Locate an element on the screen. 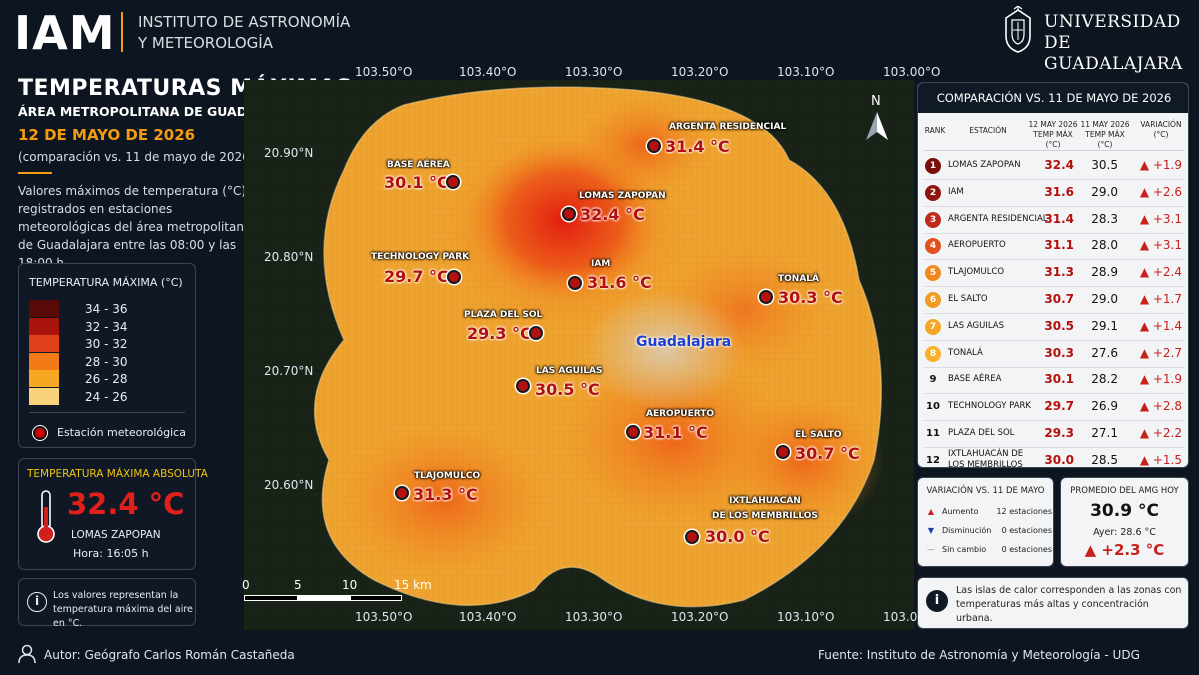  station-cell: IAM is located at coordinates (956, 191).